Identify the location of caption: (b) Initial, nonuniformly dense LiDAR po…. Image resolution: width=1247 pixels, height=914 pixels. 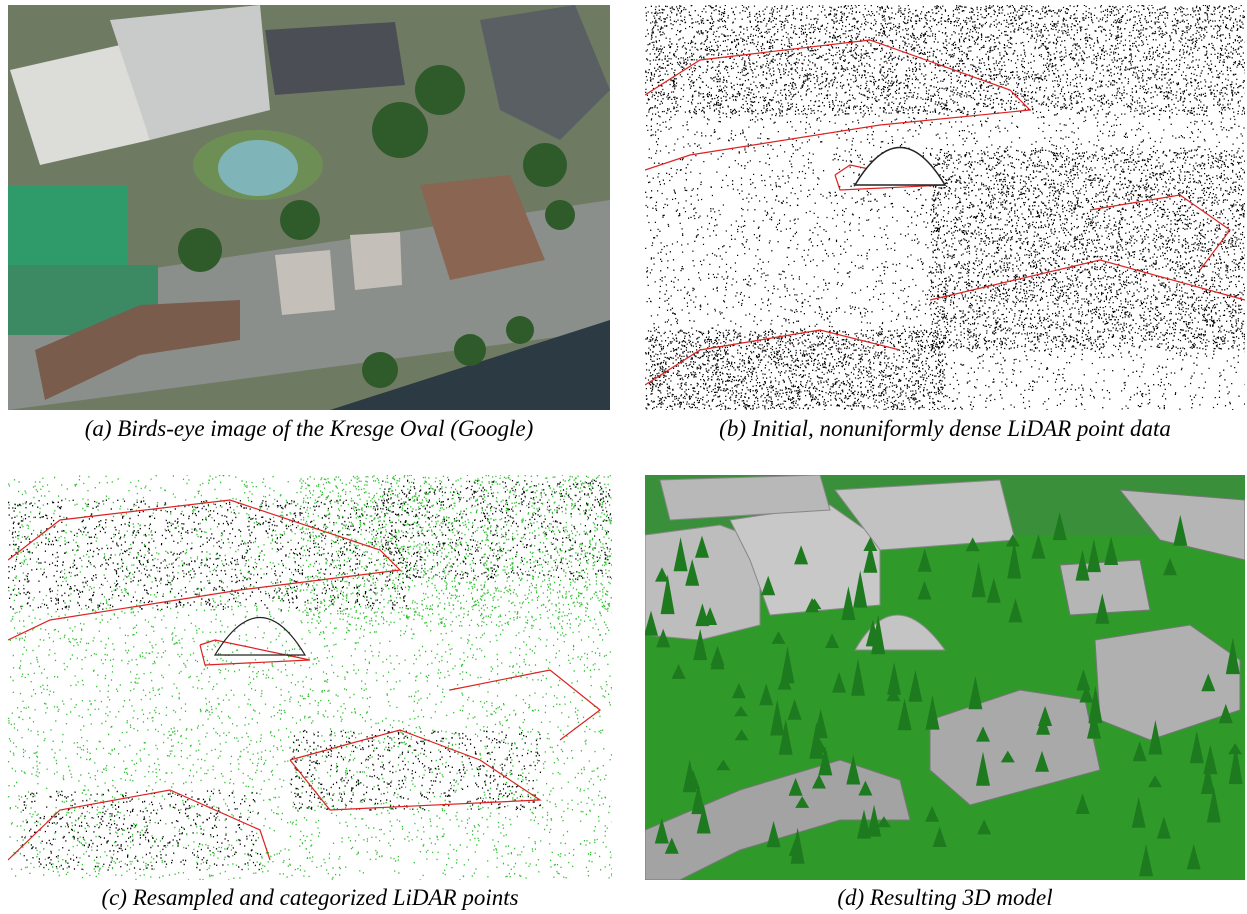
(945, 428).